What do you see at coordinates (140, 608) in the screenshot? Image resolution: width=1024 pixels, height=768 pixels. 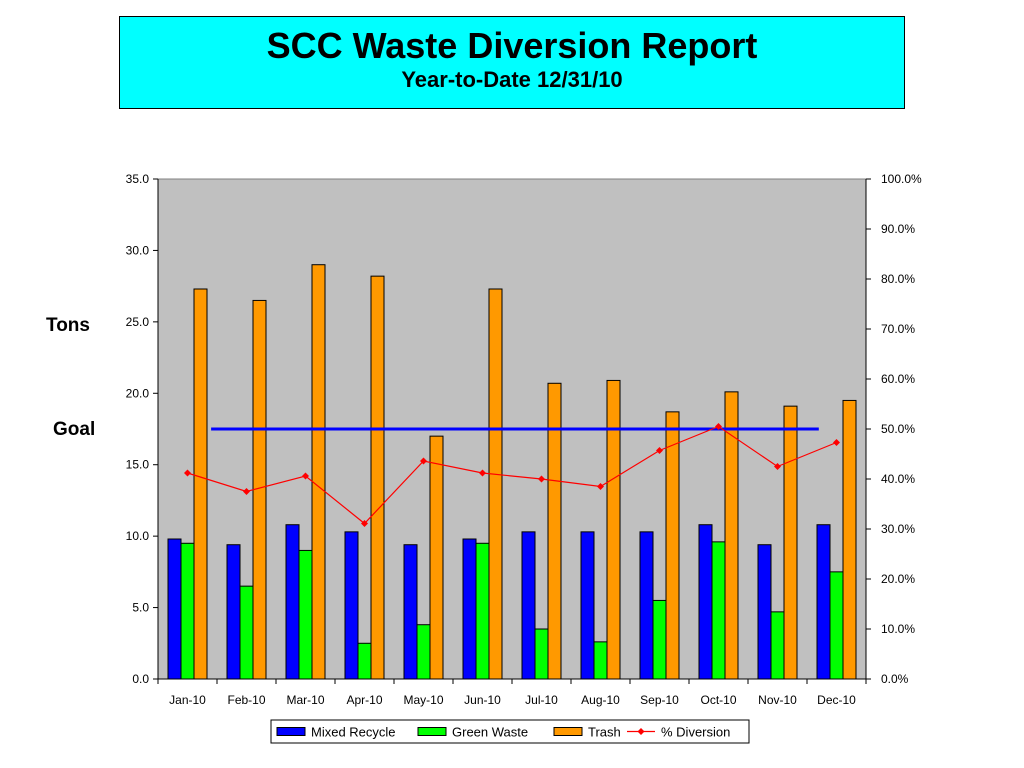 I see `left-axis-tick-label: 5.0` at bounding box center [140, 608].